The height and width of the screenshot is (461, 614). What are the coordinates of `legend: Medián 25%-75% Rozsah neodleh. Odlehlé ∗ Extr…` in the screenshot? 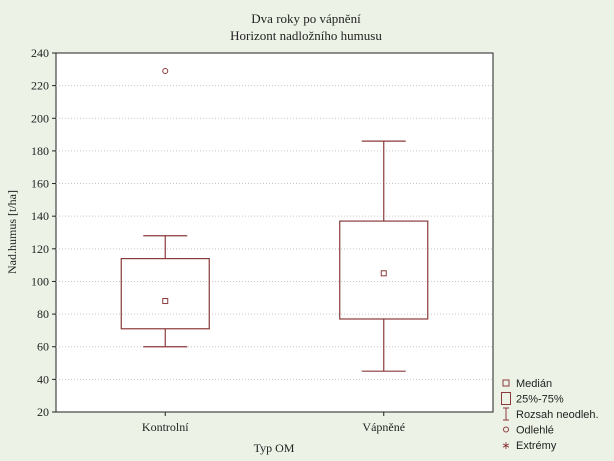 It's located at (550, 415).